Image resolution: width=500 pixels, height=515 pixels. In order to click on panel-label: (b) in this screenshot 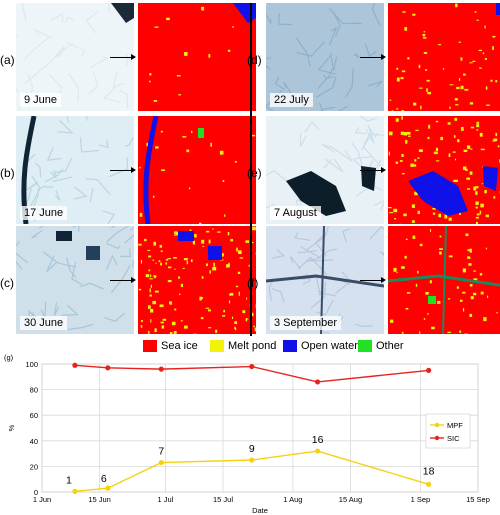, I will do `click(7, 173)`.